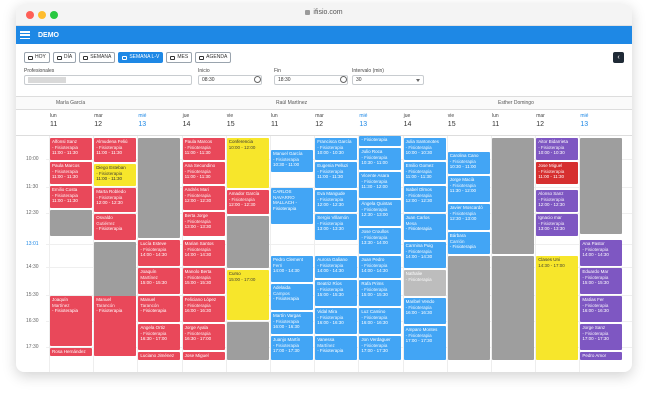  What do you see at coordinates (71, 149) in the screenshot?
I see `appointment-event: Alfonsi Sanz - Fisioterapia 11:00 - 11:30` at bounding box center [71, 149].